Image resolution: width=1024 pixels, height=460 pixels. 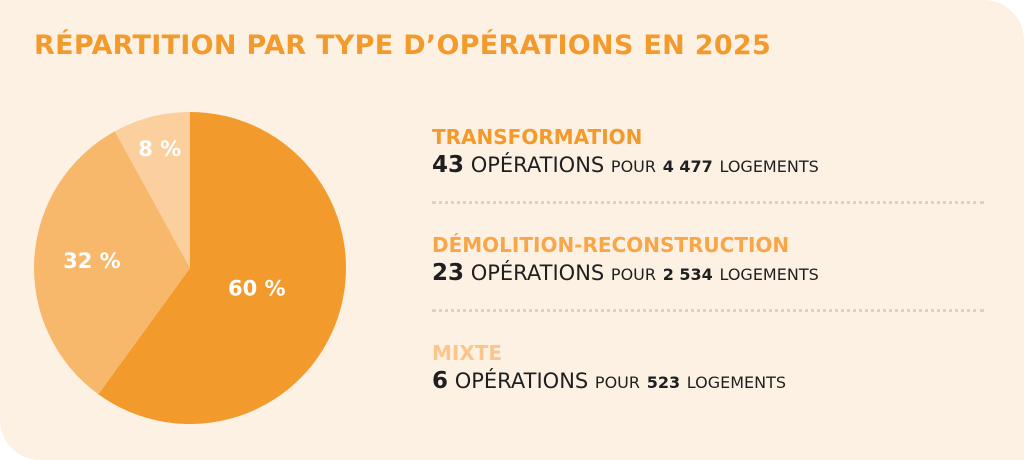 What do you see at coordinates (92, 261) in the screenshot?
I see `pie-data-label: 32 %` at bounding box center [92, 261].